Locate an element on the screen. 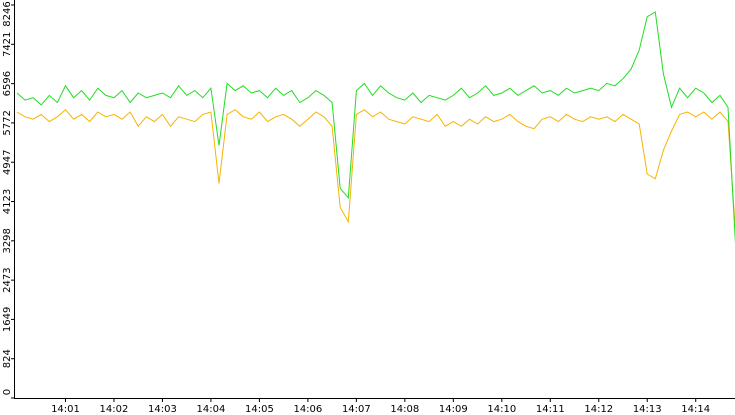 The width and height of the screenshot is (735, 415). x-tick-label: 14:03 is located at coordinates (162, 409).